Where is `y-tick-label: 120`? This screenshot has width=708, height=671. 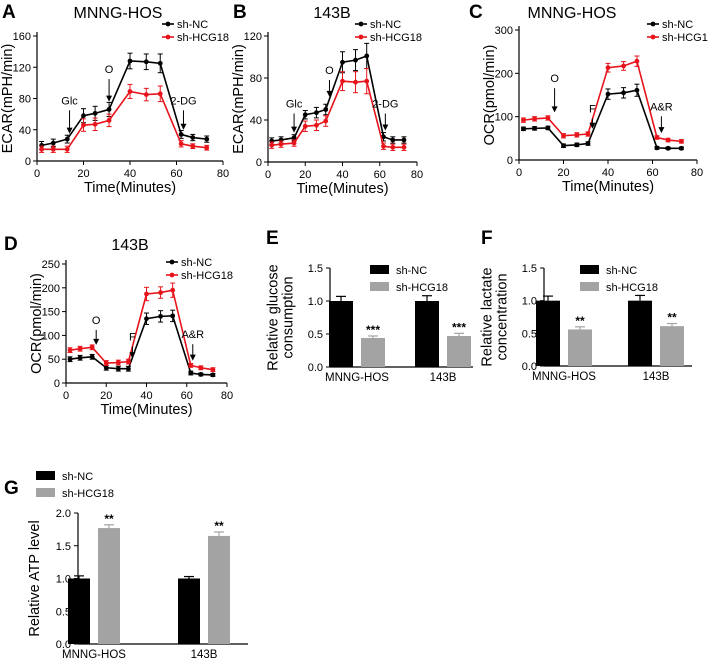
y-tick-label: 120 is located at coordinates (22, 68).